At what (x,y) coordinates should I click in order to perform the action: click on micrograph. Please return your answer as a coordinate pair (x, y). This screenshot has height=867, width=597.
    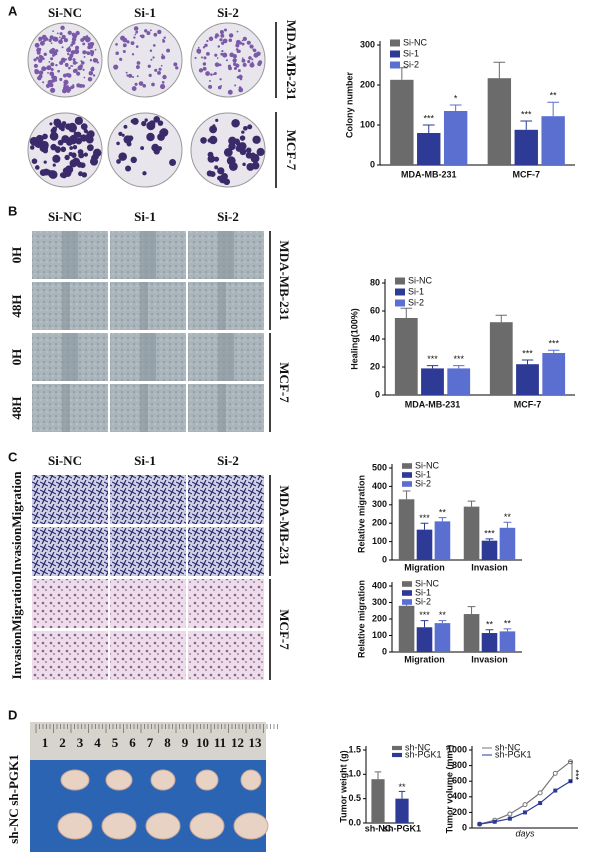
    Looking at the image, I should click on (70, 551).